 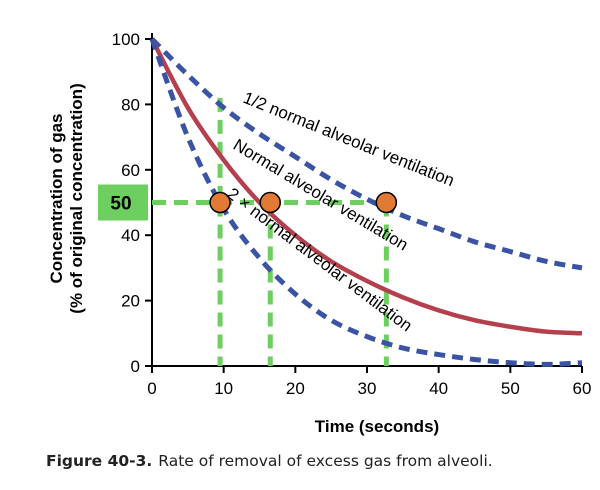 I want to click on y-axis-label-line1: Concentration of gas, so click(x=56, y=198).